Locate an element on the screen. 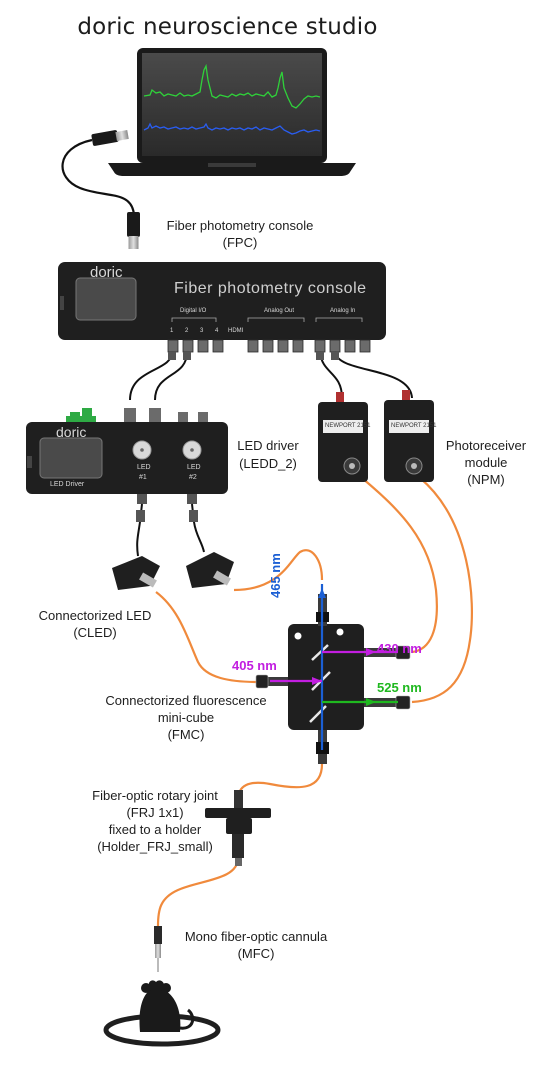  green-signal-trace is located at coordinates (232, 86).